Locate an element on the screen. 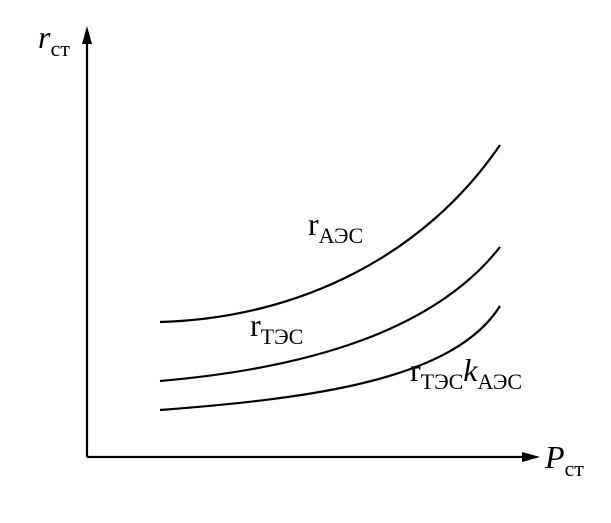 This screenshot has height=523, width=611. x-axis-arrow is located at coordinates (531, 457).